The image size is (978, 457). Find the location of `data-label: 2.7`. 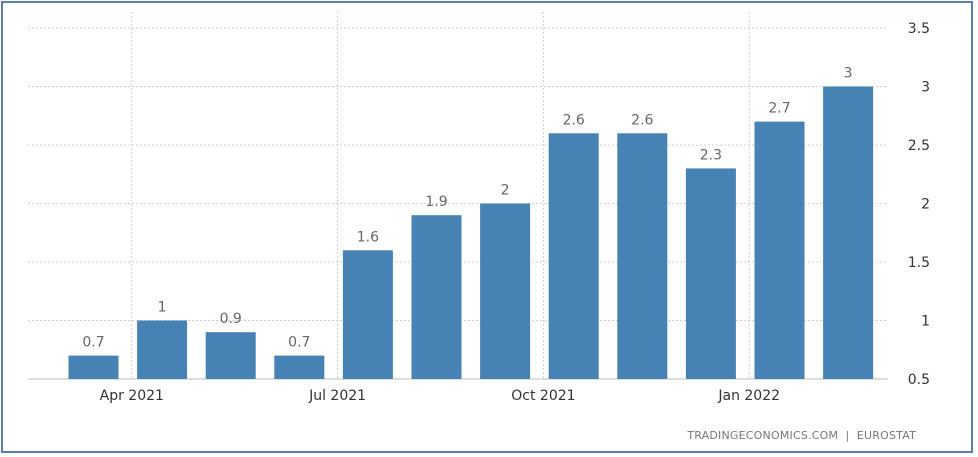

data-label: 2.7 is located at coordinates (779, 109).